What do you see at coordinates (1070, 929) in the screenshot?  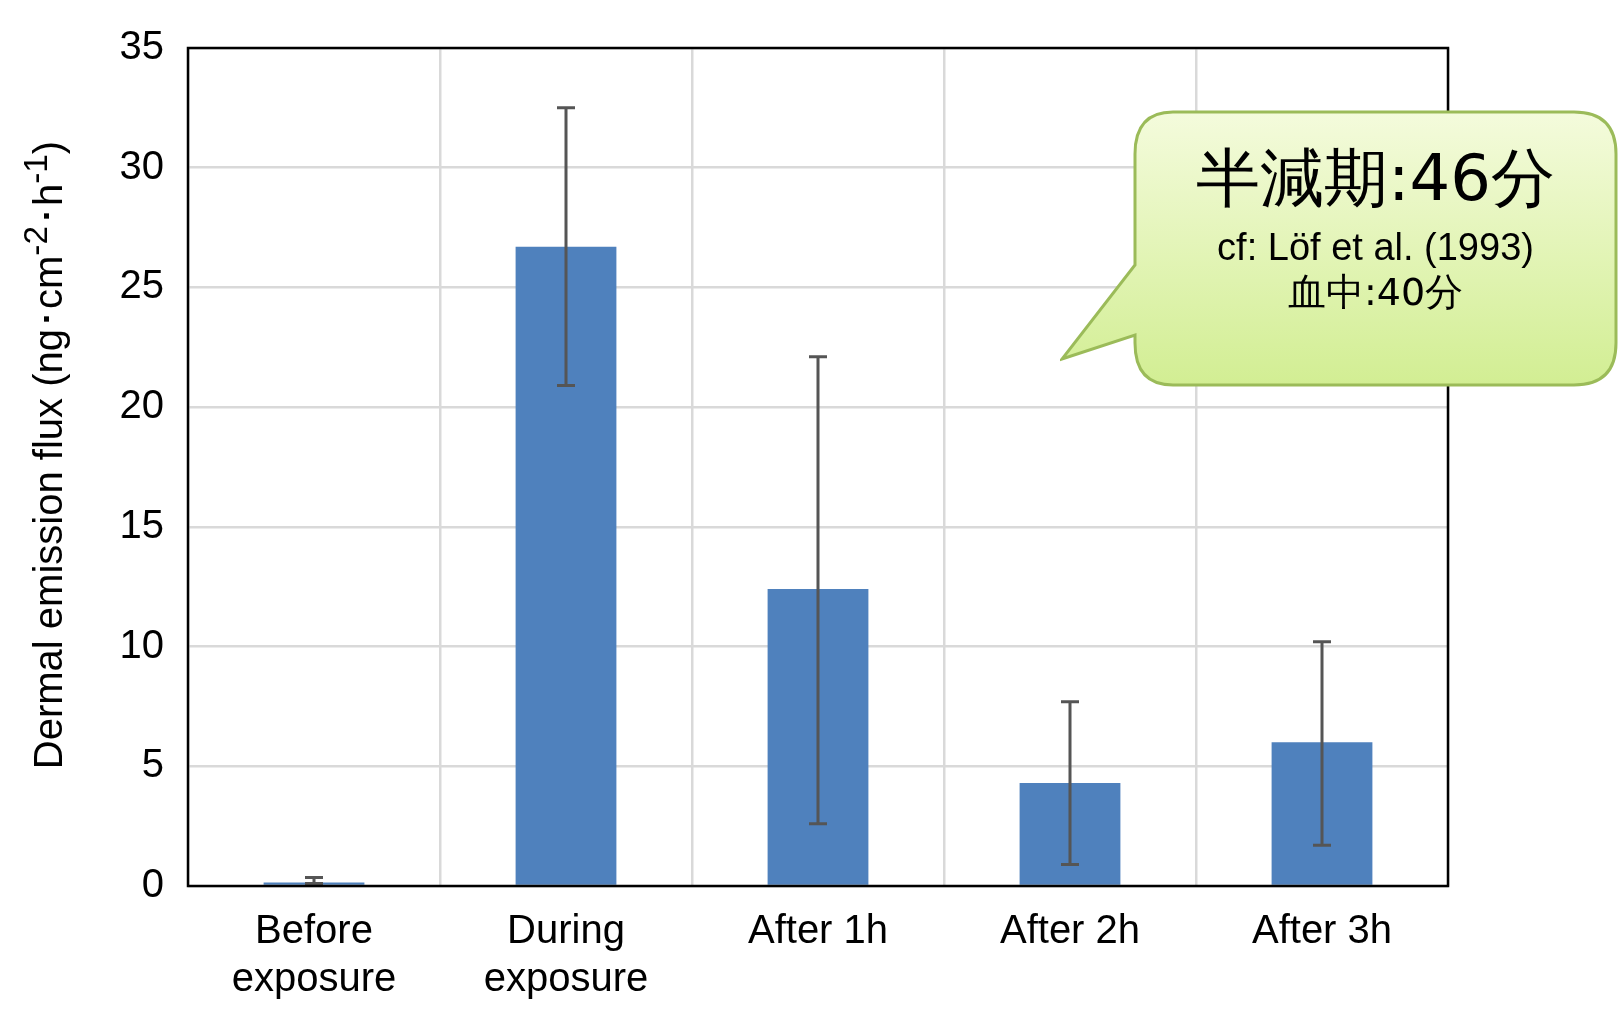 I see `x-tick-label: After 2h` at bounding box center [1070, 929].